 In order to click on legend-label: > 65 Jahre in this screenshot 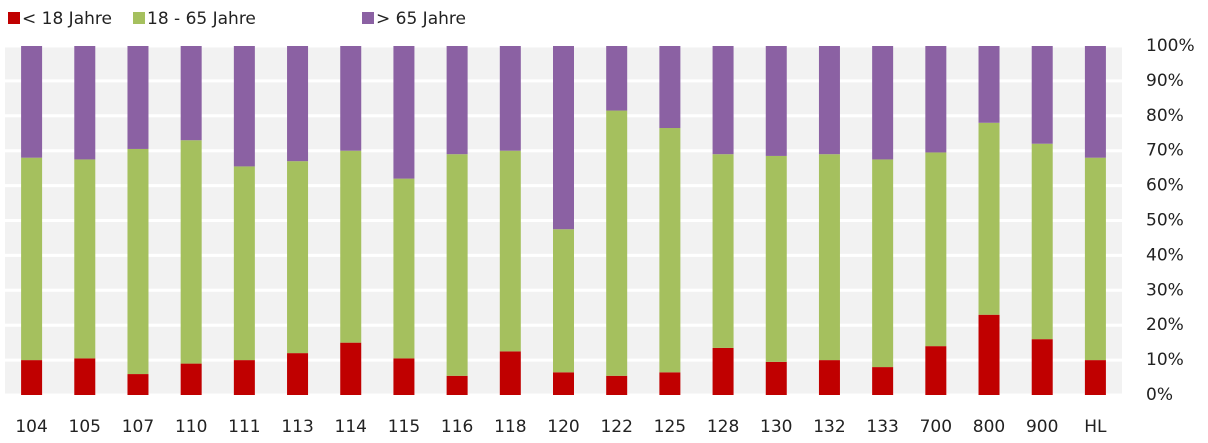, I will do `click(421, 19)`.